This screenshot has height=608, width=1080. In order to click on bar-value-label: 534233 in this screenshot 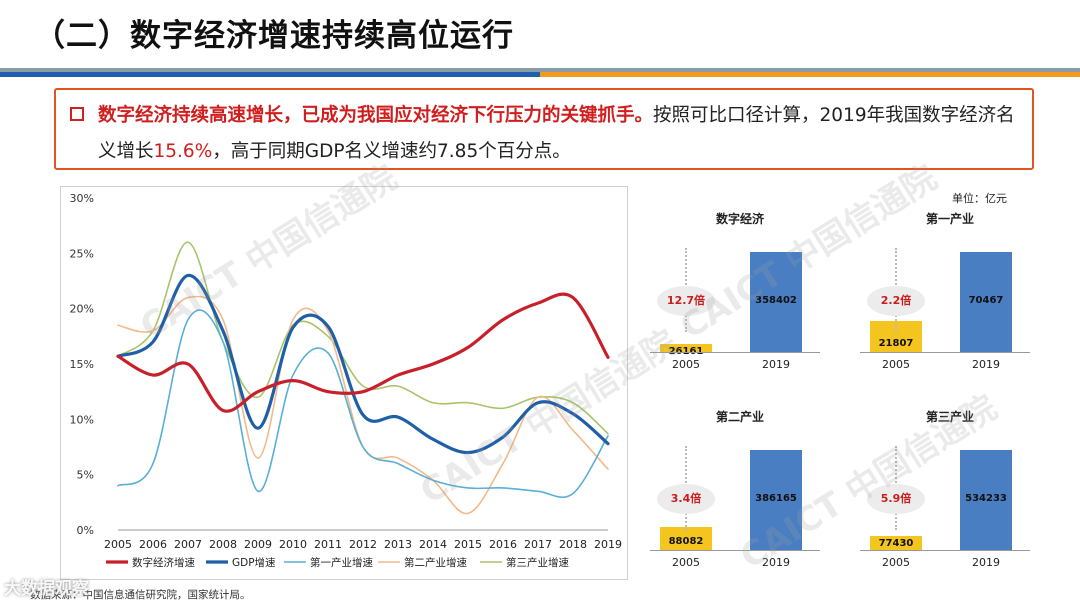, I will do `click(986, 498)`.